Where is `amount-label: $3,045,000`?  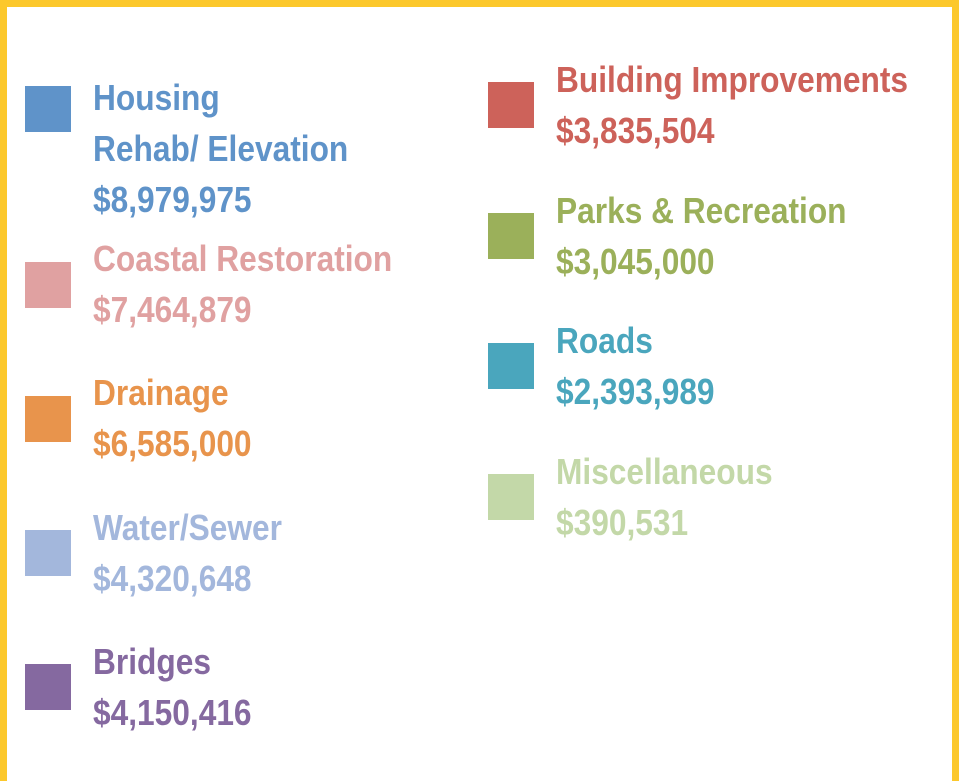
amount-label: $3,045,000 is located at coordinates (635, 261).